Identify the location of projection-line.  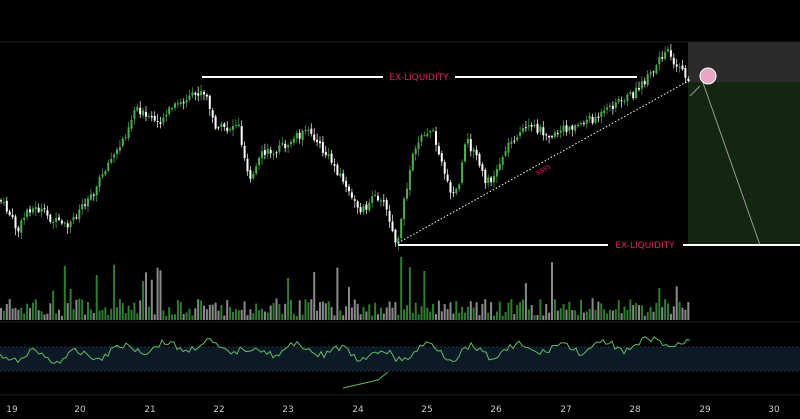
(731, 162).